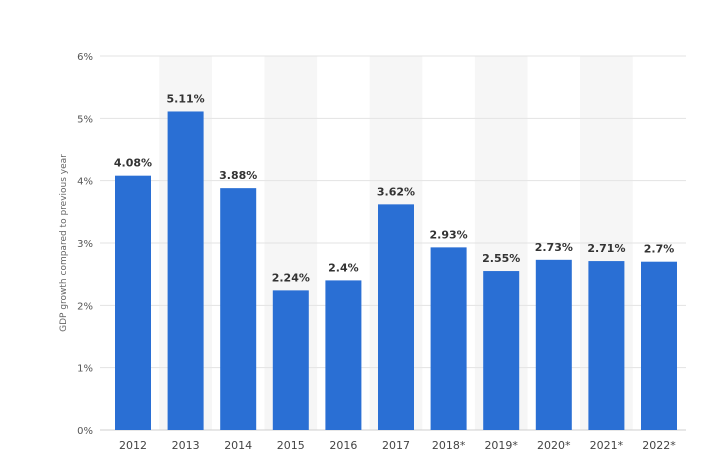  Describe the element at coordinates (85, 57) in the screenshot. I see `y-tick-label: 6%` at that location.